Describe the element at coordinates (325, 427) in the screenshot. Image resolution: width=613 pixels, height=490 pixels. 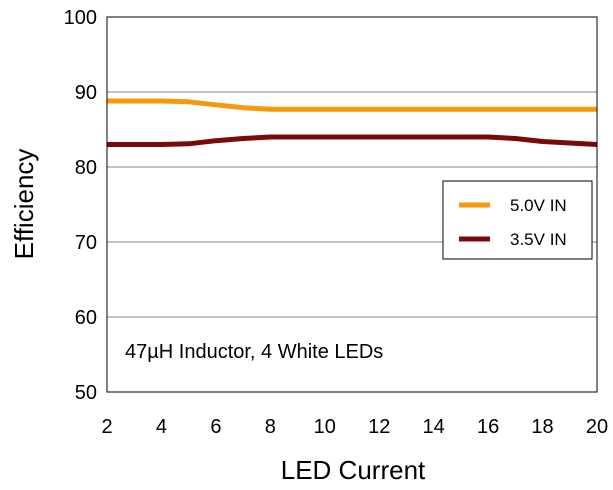
I see `x-tick-label: 10` at that location.